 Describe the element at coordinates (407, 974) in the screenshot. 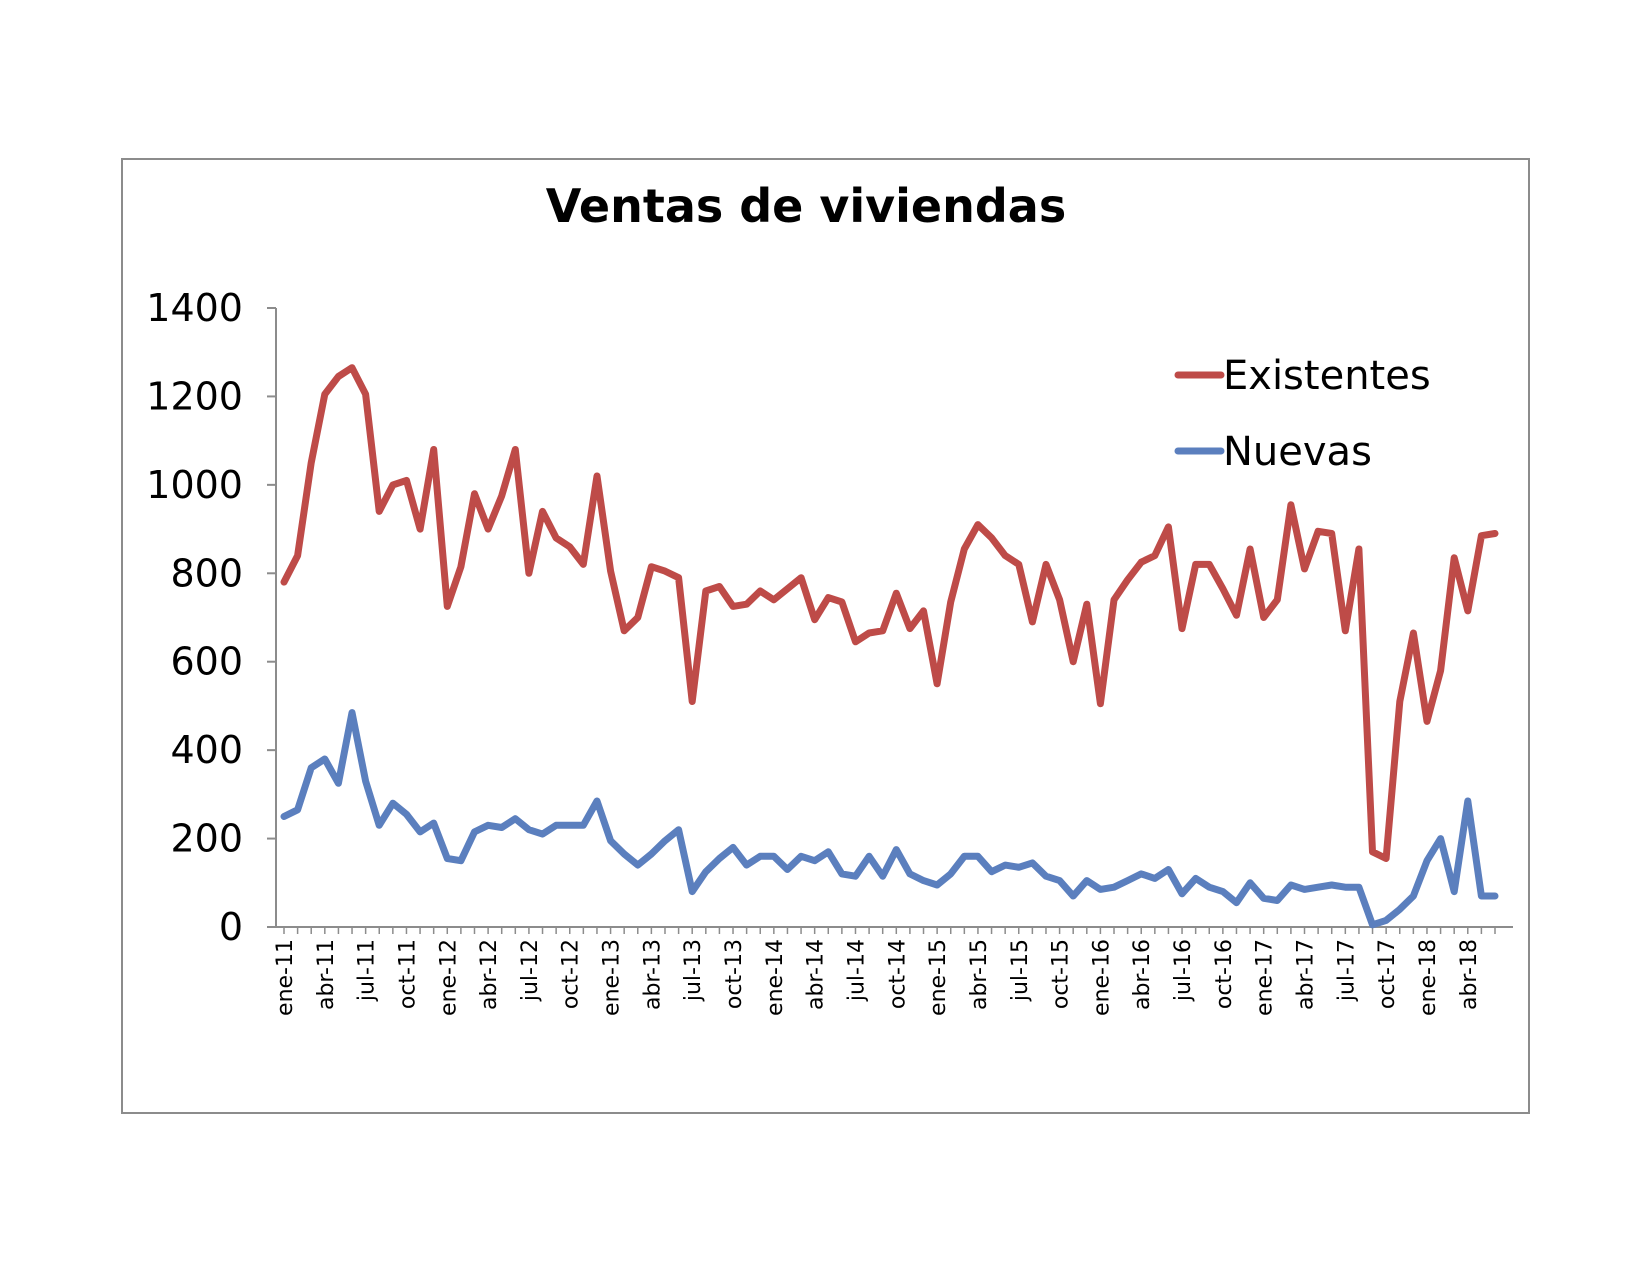

I see `x-tick-label: oct-11` at that location.